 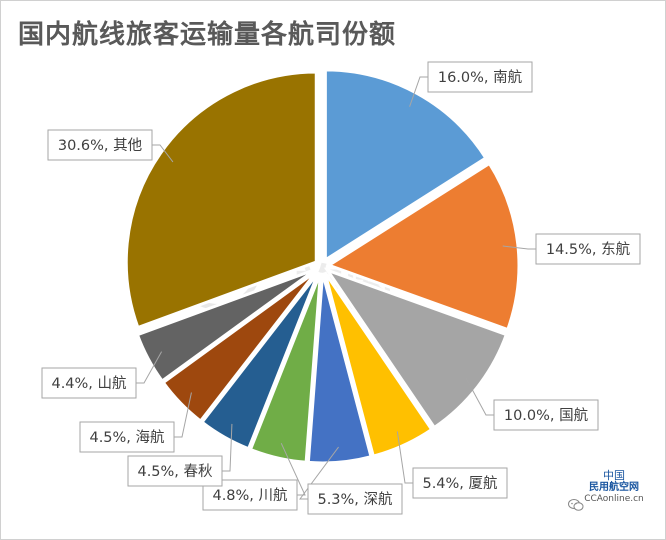 What do you see at coordinates (285, 368) in the screenshot?
I see `pie-slice-川航` at bounding box center [285, 368].